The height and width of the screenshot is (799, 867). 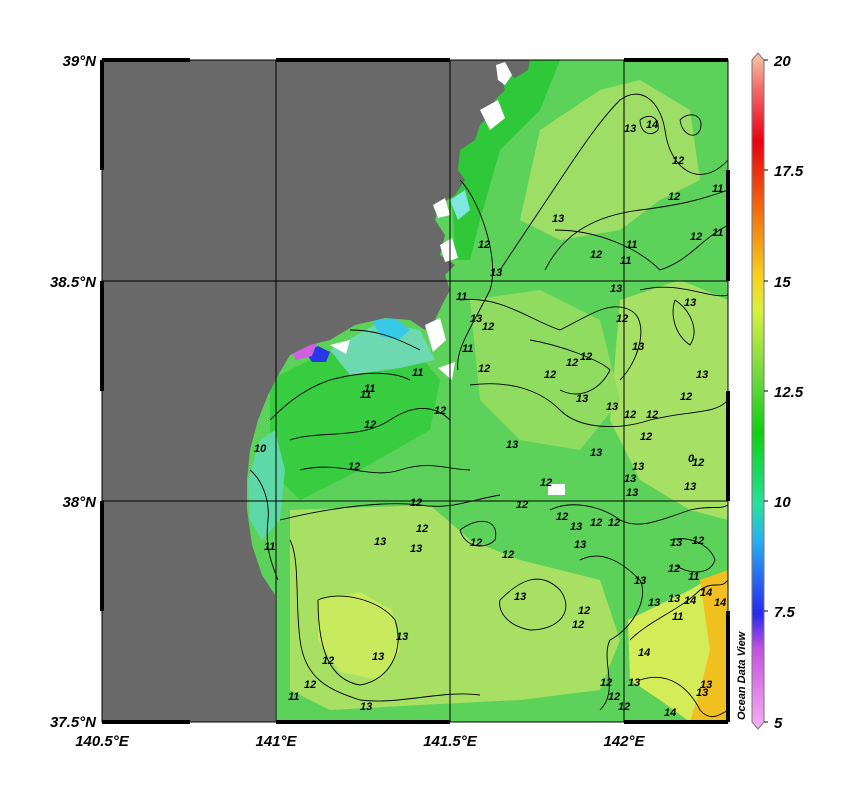 What do you see at coordinates (360, 741) in the screenshot?
I see `lon-labels: 140.5°E 141°E 141.5°E 142°E` at bounding box center [360, 741].